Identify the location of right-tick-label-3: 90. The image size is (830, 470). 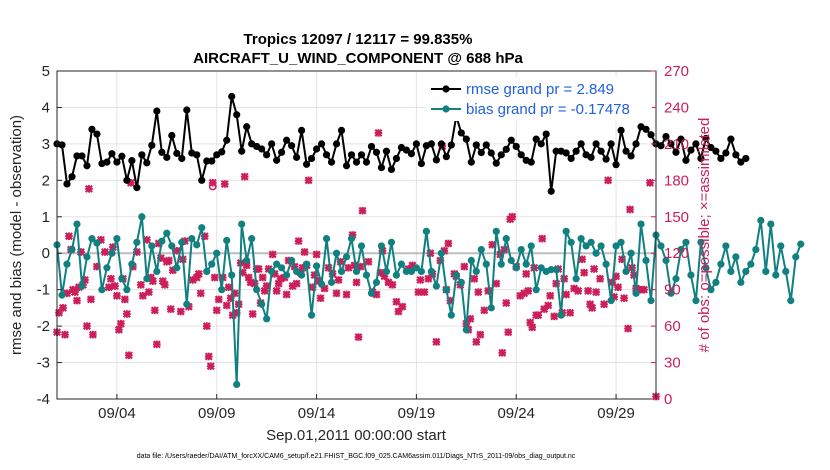
(672, 290).